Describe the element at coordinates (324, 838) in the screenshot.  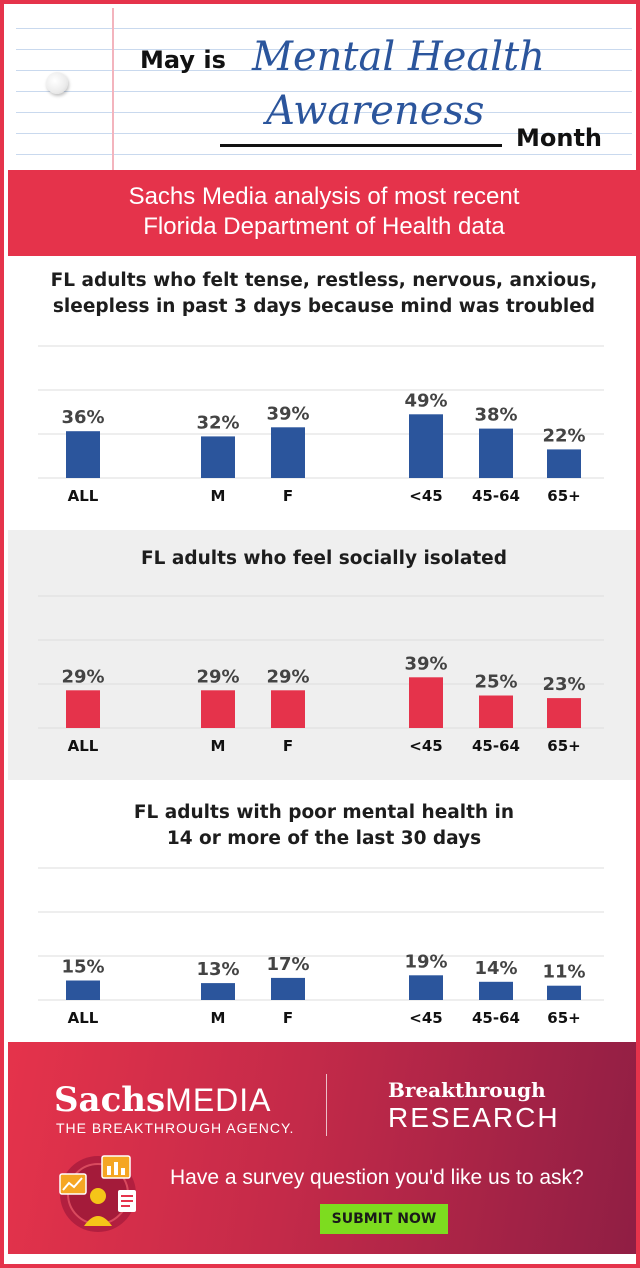
I see `chart-title-line: 14 or more of the last 30 days` at that location.